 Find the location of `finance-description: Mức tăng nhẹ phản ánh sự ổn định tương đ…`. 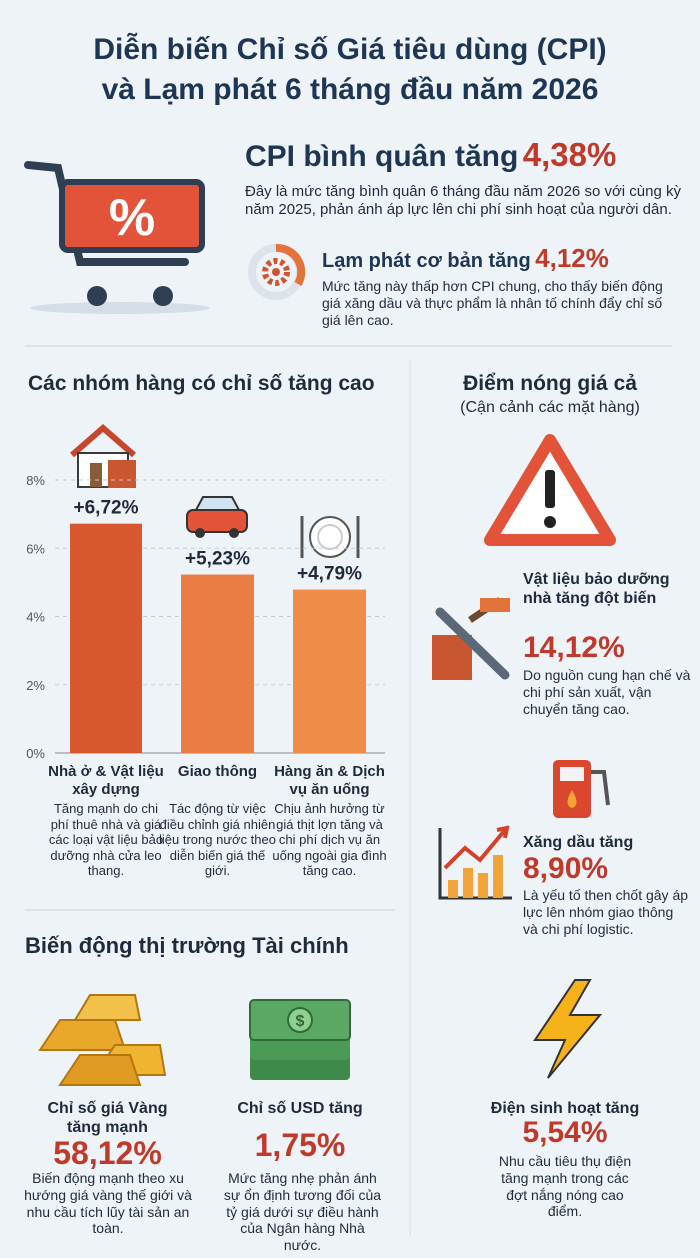

finance-description: Mức tăng nhẹ phản ánh sự ổn định tương đ… is located at coordinates (302, 1212).